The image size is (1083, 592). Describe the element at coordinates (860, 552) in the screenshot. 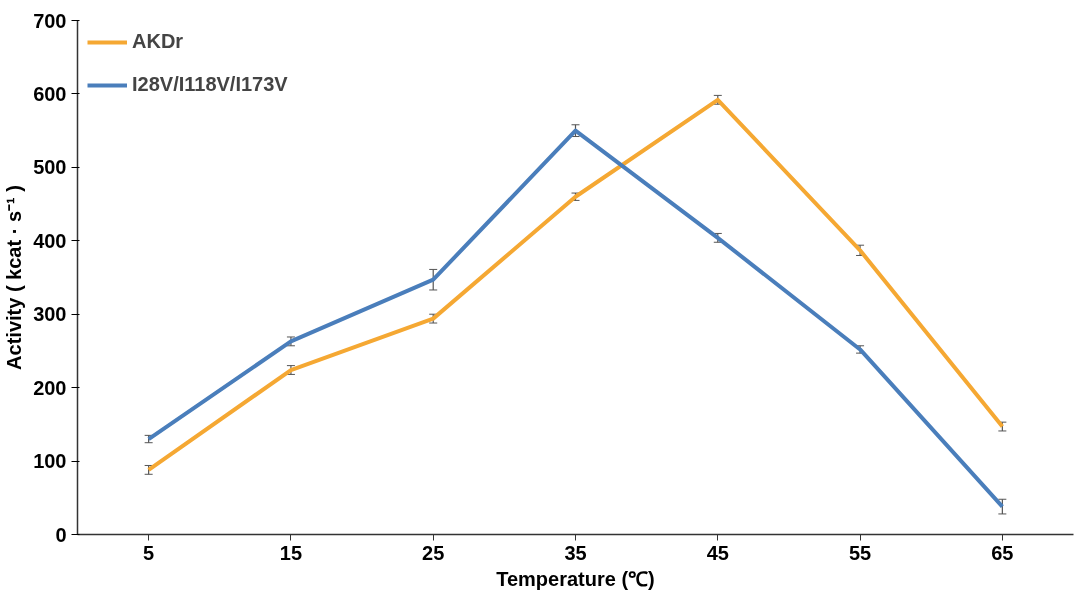

I see `x-tick-label: 55` at that location.